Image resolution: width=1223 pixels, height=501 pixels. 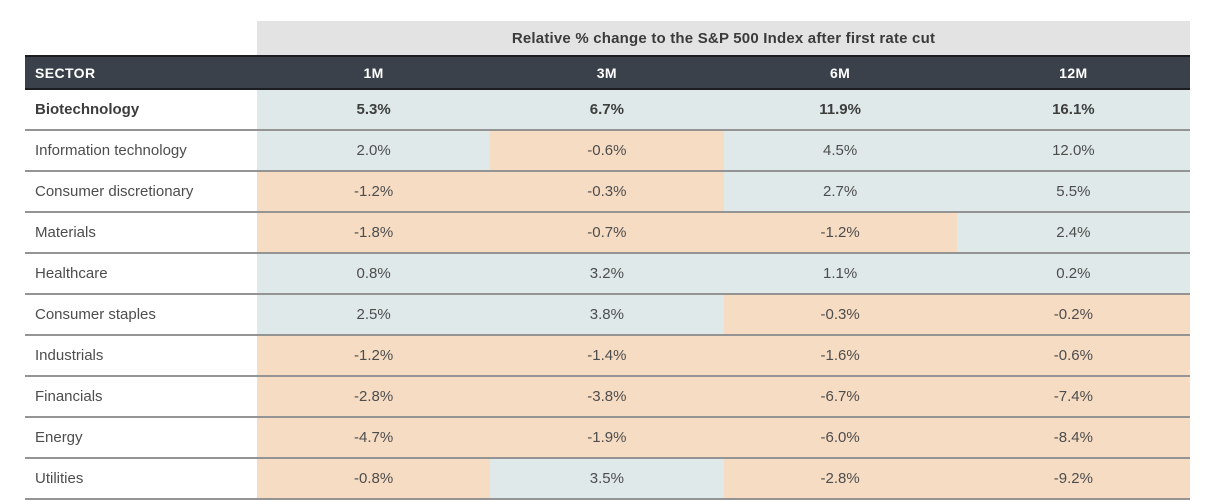 I want to click on value-cell: 6.7%, so click(x=607, y=109).